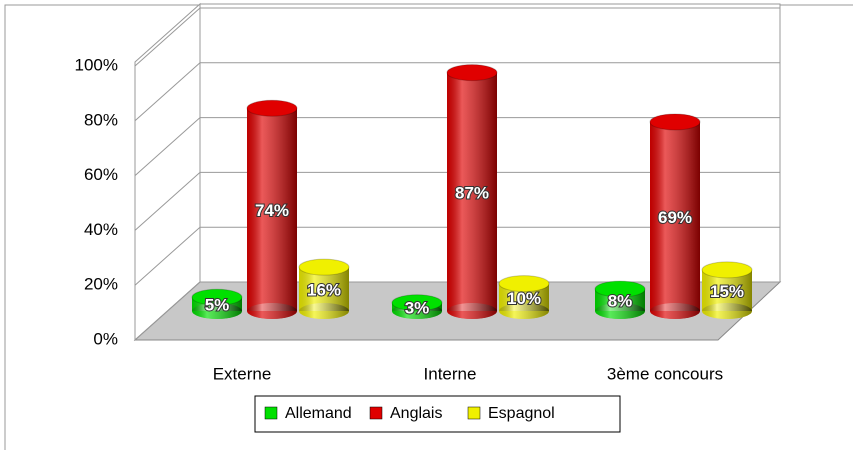 This screenshot has width=853, height=450. Describe the element at coordinates (101, 229) in the screenshot. I see `y-tick-label: 40%` at that location.